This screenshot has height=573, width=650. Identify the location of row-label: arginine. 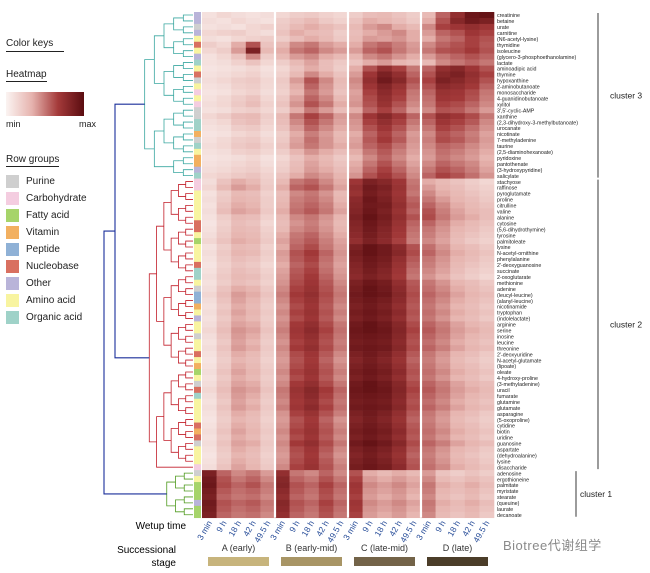
(506, 326).